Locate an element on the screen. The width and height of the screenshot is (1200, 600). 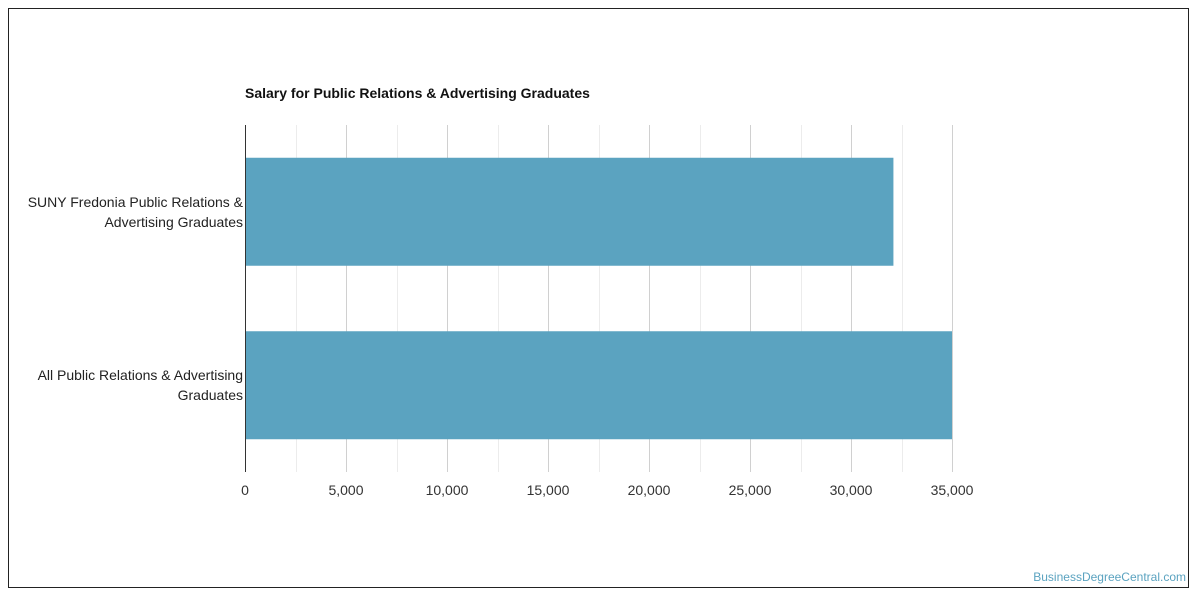
x-tick-label: 30,000 is located at coordinates (851, 490).